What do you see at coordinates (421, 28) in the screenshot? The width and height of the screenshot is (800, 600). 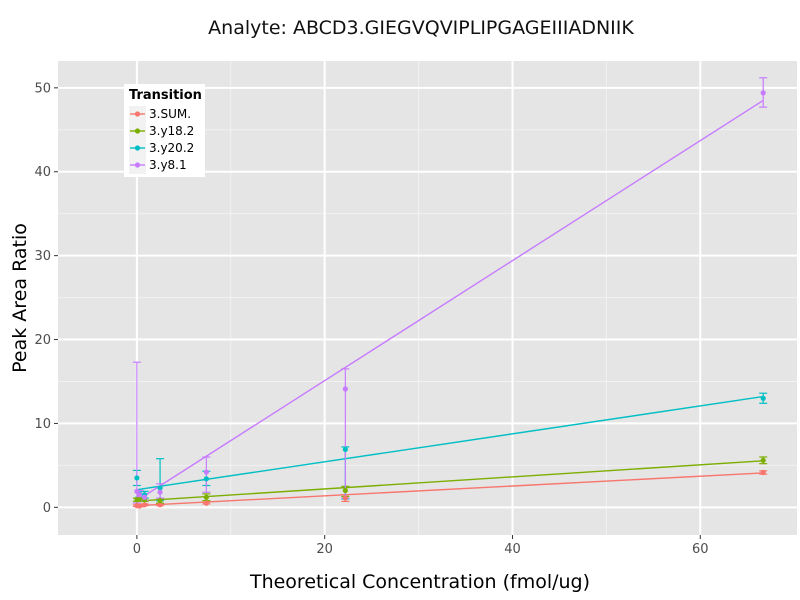 I see `chart-title: Analyte: ABCD3.GIEGVQVIPLIPGAGEIIIADNIIK` at bounding box center [421, 28].